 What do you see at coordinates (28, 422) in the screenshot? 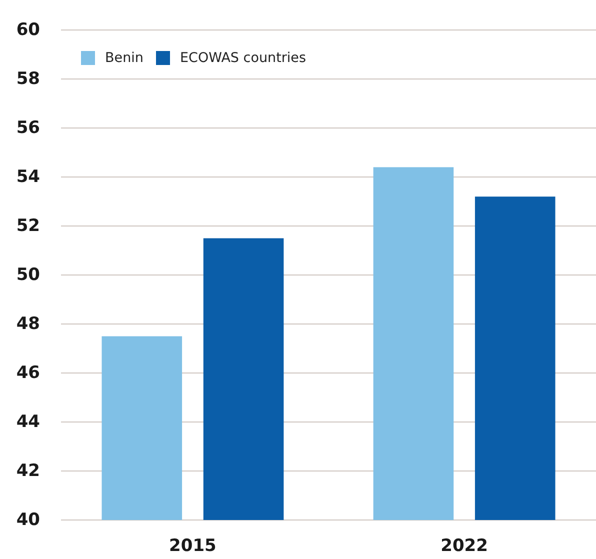
I see `y-tick-label: 44` at bounding box center [28, 422].